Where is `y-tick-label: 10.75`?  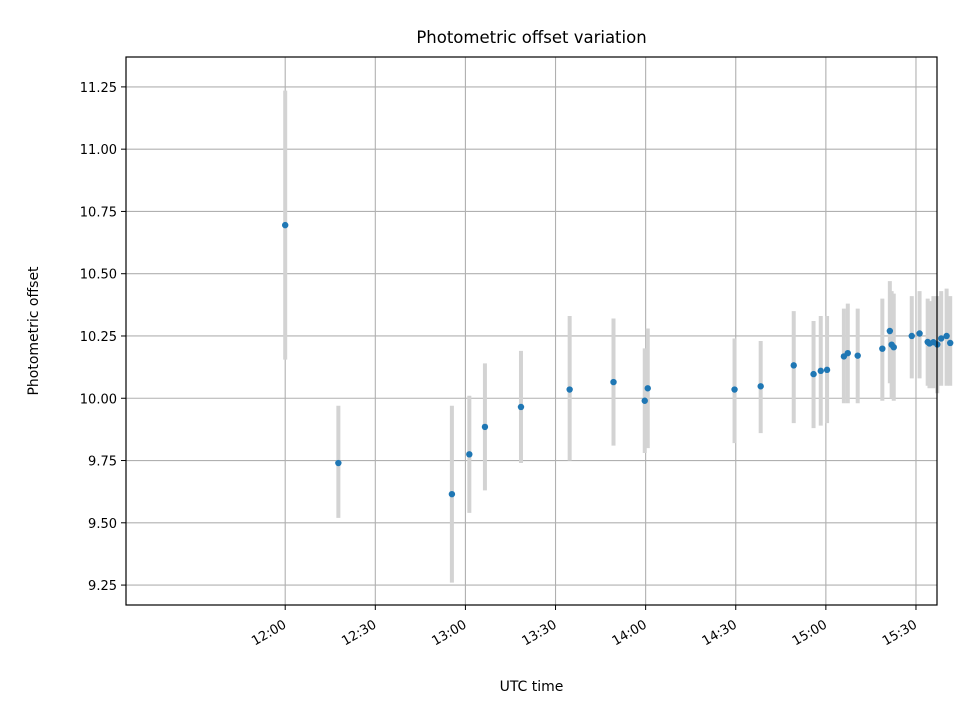
y-tick-label: 10.75 is located at coordinates (98, 212).